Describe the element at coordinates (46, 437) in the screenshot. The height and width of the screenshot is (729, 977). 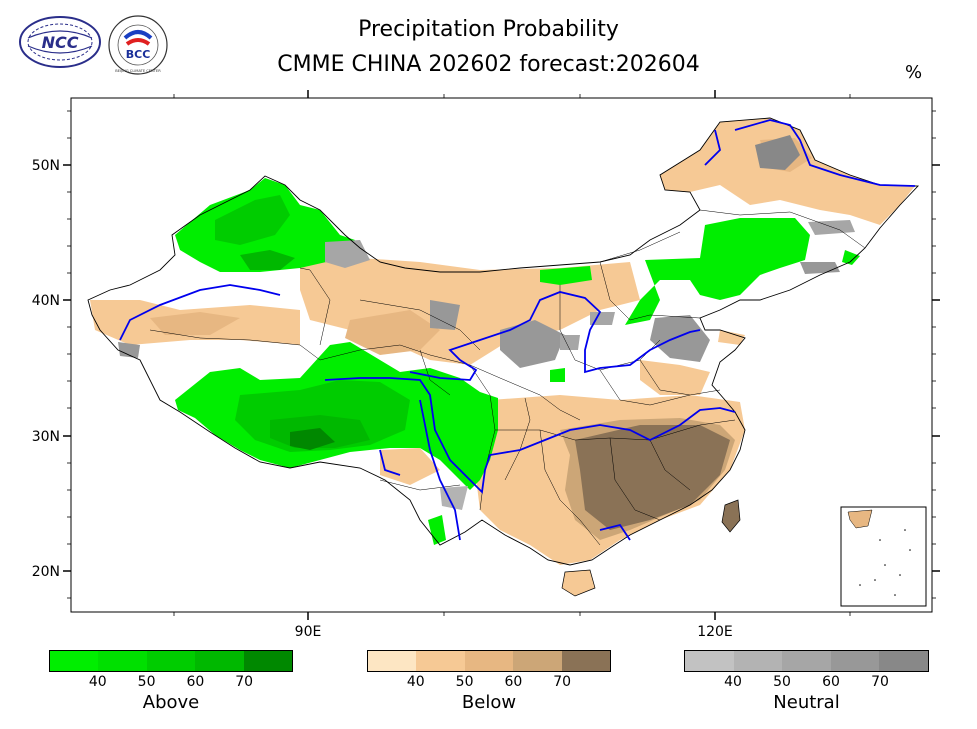
I see `lat-label-30n: 30N` at that location.